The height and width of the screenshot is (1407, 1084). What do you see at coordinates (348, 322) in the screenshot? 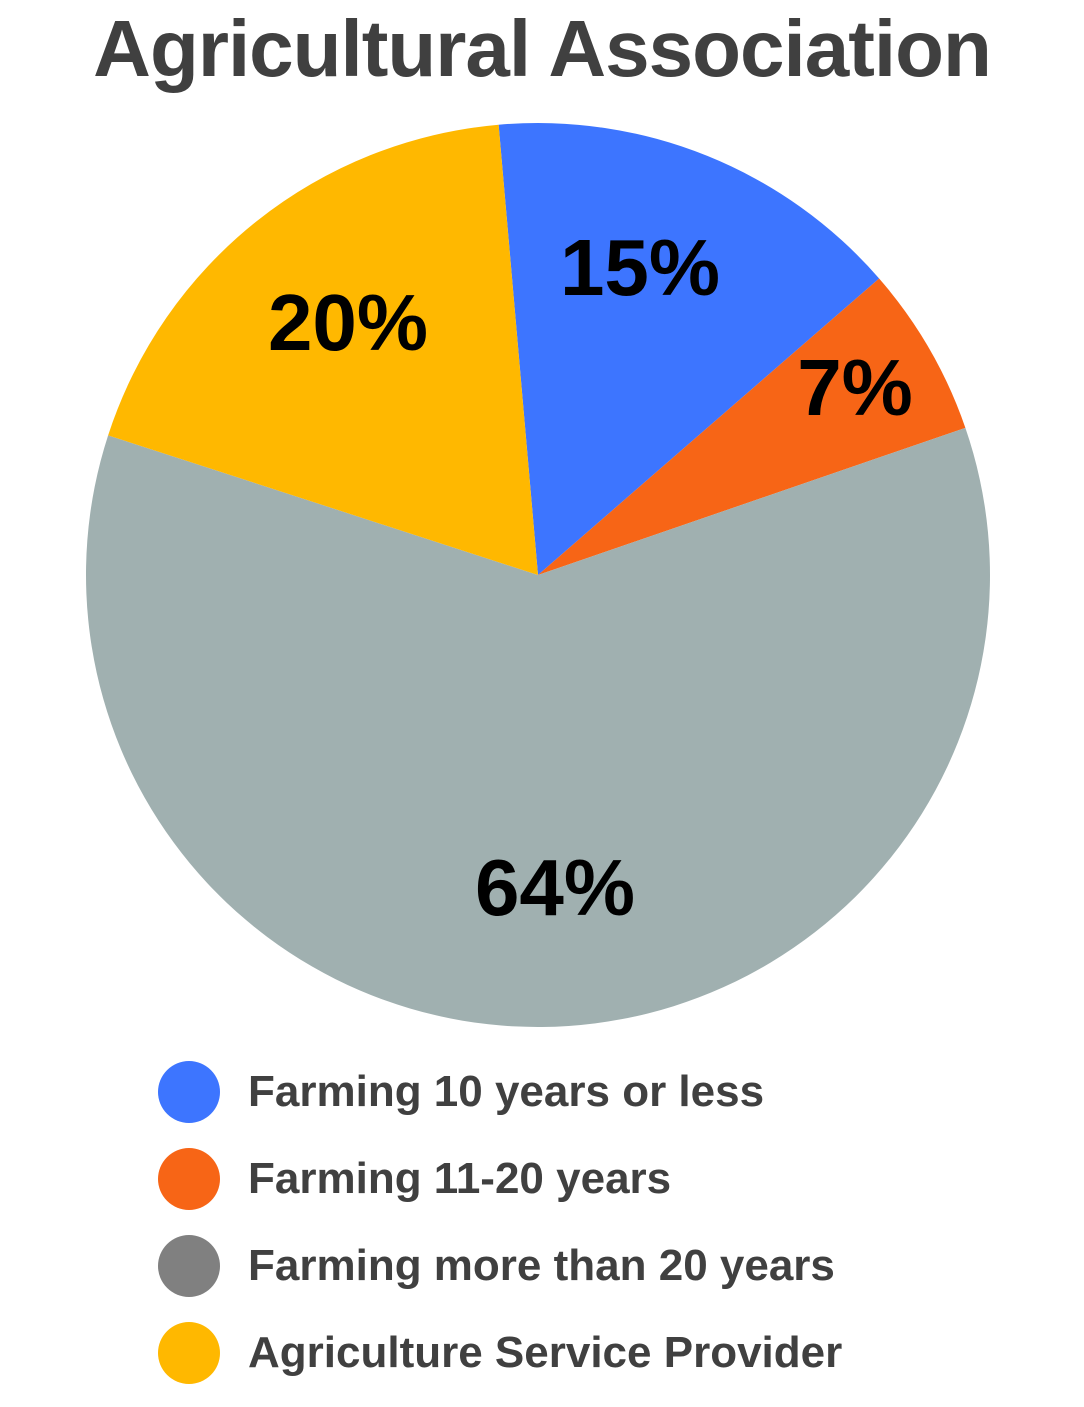
I see `slice-label-yellow: 20%` at bounding box center [348, 322].